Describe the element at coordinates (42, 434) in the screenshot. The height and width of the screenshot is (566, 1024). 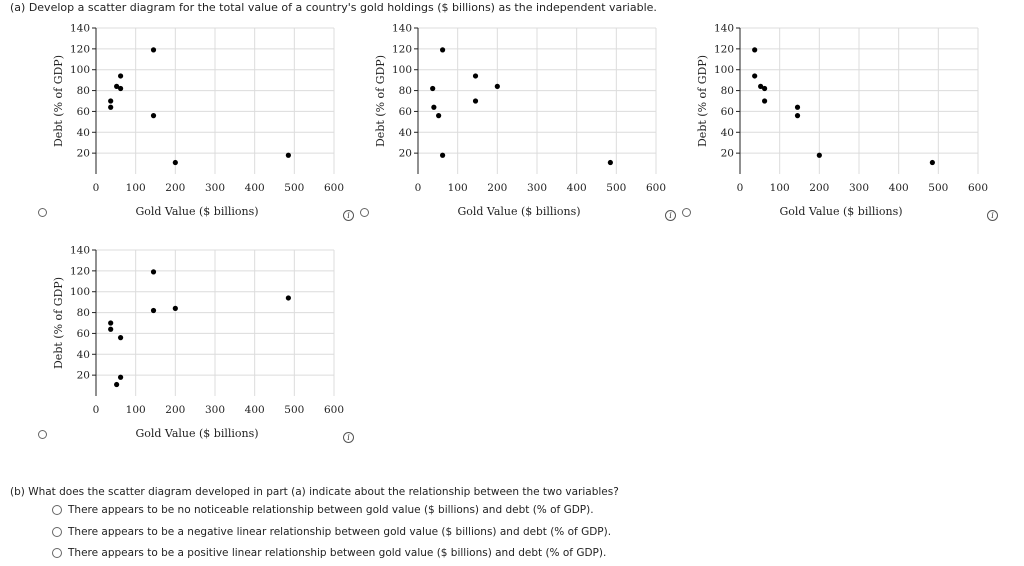
I see `chart-option-4-radio` at that location.